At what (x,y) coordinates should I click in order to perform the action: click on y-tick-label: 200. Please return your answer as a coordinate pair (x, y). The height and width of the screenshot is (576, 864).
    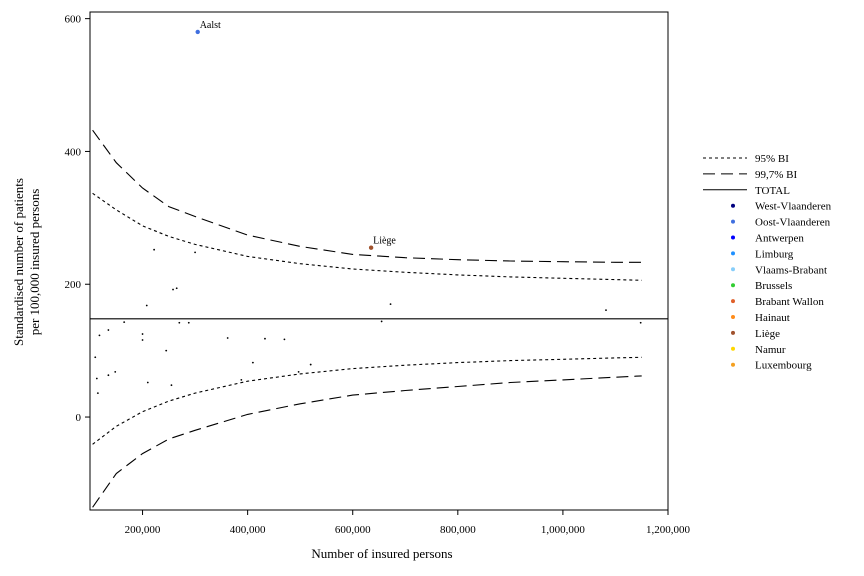
    Looking at the image, I should click on (73, 285).